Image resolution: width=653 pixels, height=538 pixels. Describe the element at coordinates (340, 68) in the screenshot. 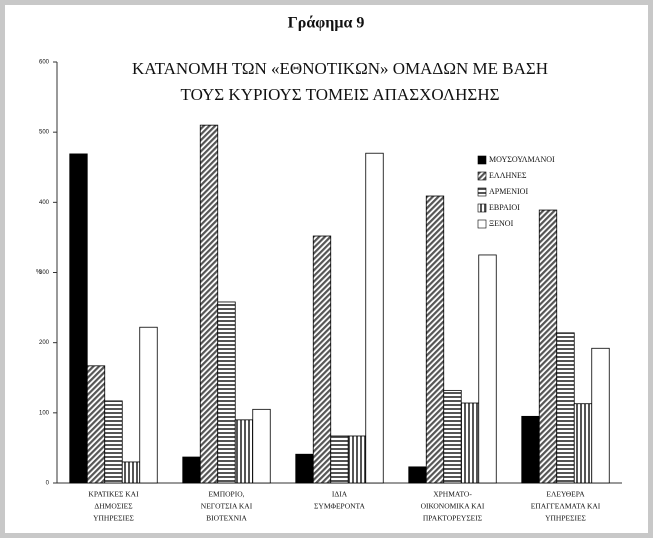

I see `chart-title: ΚΑΤΑΝΟΜΗ ΤΩΝ «ΕΘΝΟΤΙΚΩΝ» ΟΜΑΔΩΝ ΜΕ ΒΑΣΗ` at that location.